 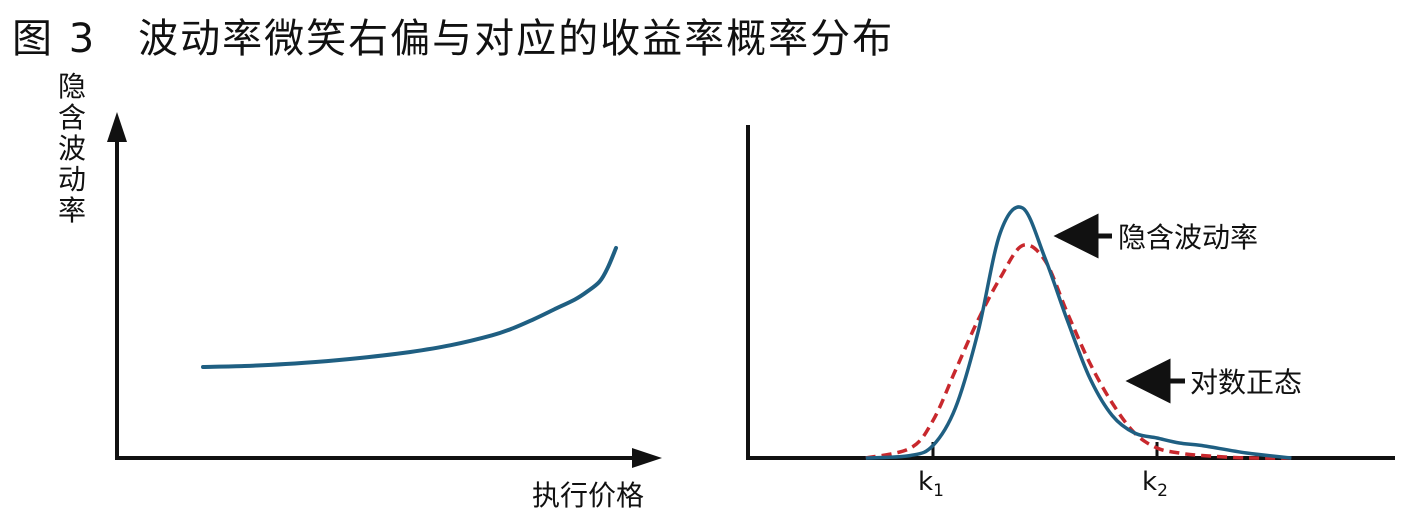 What do you see at coordinates (1246, 382) in the screenshot?
I see `lognormal-annotation: 对数正态` at bounding box center [1246, 382].